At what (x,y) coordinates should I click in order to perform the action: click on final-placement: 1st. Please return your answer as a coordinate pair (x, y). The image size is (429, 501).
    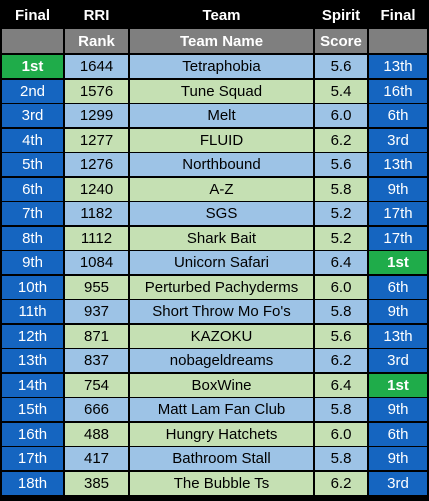
    Looking at the image, I should click on (32, 66).